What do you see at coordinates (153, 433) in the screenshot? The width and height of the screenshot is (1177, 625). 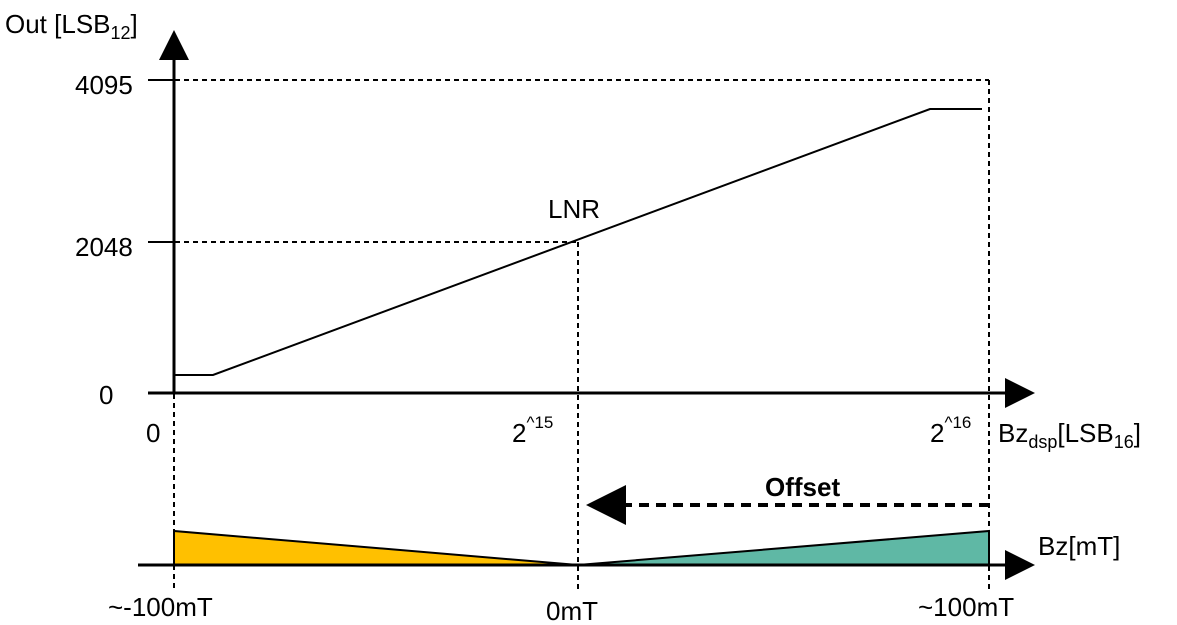 I see `x-tick-zero: 0` at bounding box center [153, 433].